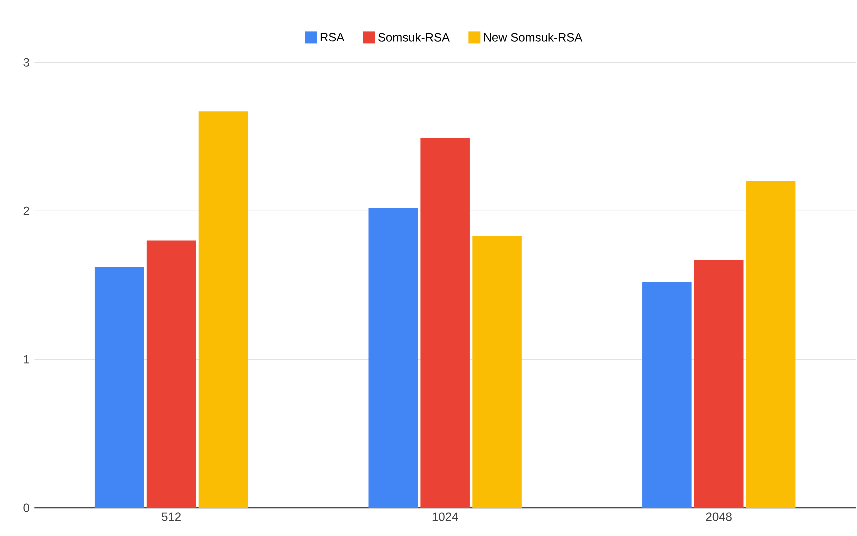 The image size is (857, 536). What do you see at coordinates (171, 517) in the screenshot?
I see `x-tick-label: 512` at bounding box center [171, 517].